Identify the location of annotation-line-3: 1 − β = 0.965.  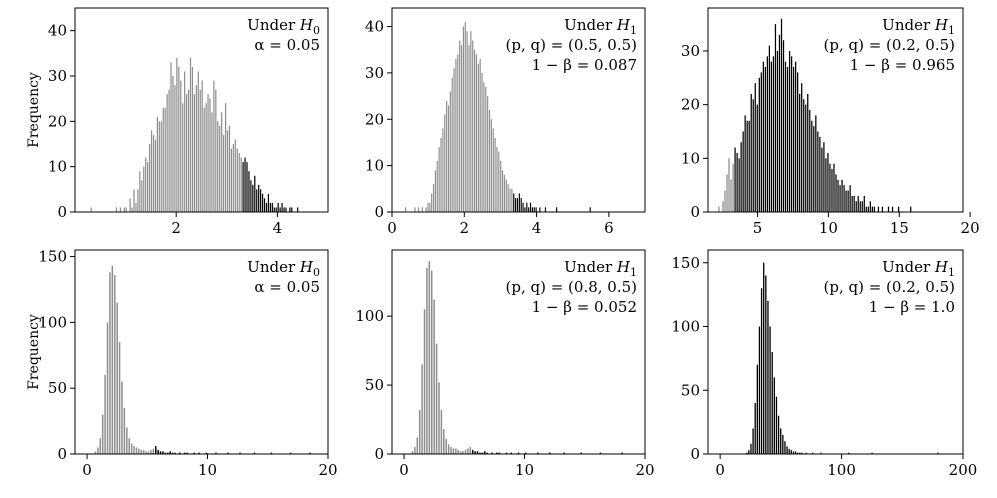
(902, 65).